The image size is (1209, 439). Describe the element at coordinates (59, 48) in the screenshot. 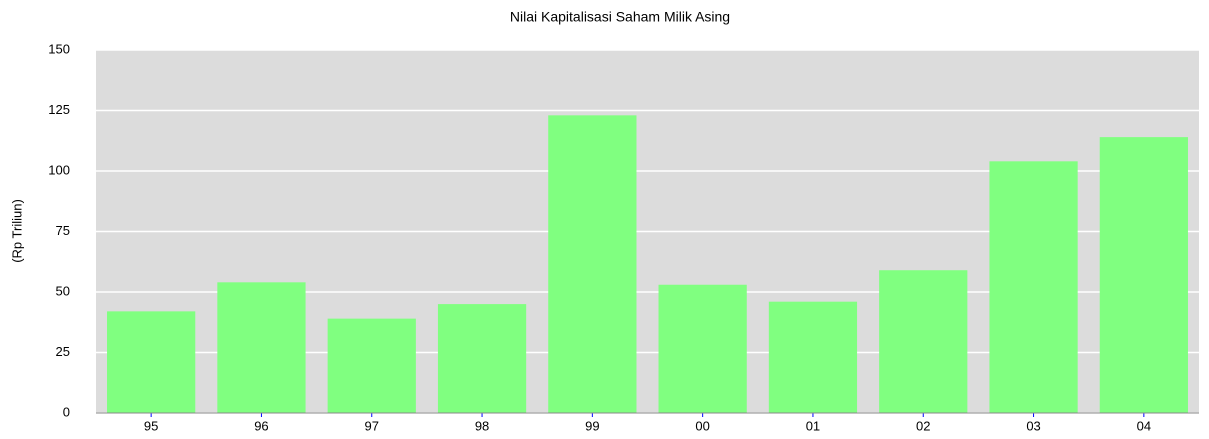

I see `y-tick-label: 150` at that location.